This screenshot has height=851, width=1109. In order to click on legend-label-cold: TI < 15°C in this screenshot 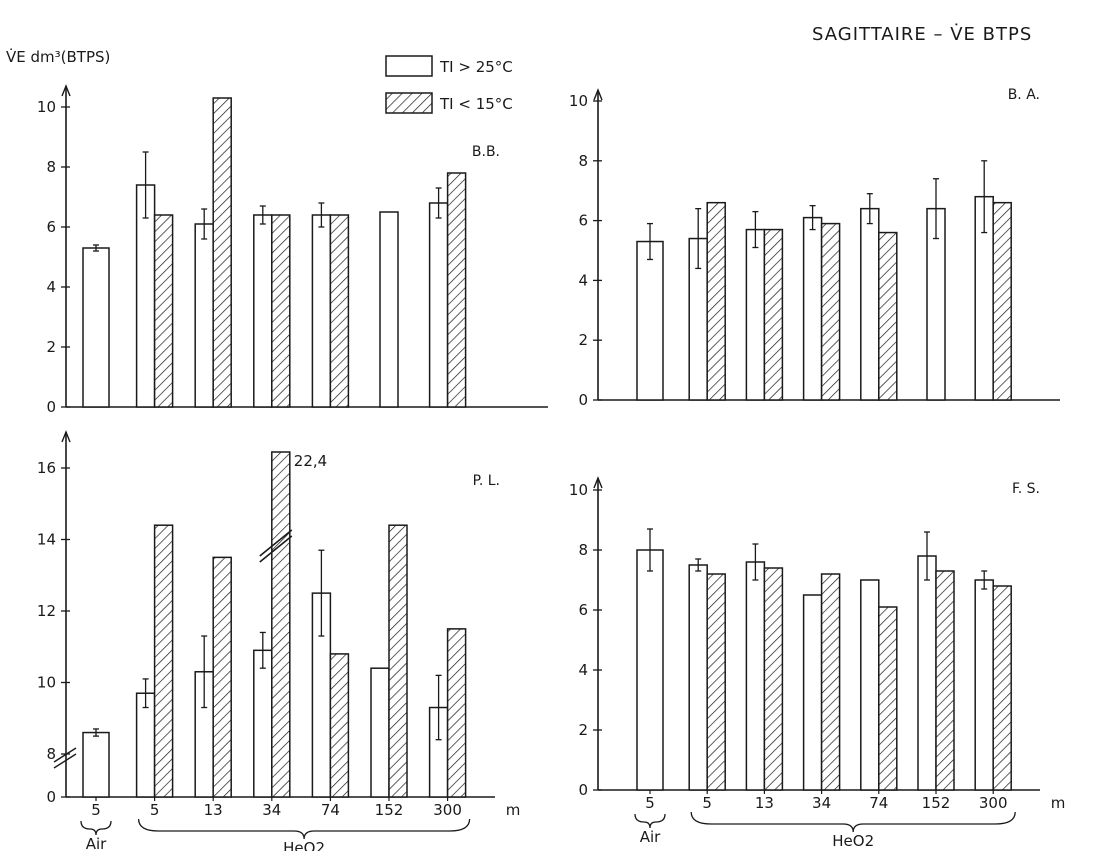, I will do `click(476, 104)`.